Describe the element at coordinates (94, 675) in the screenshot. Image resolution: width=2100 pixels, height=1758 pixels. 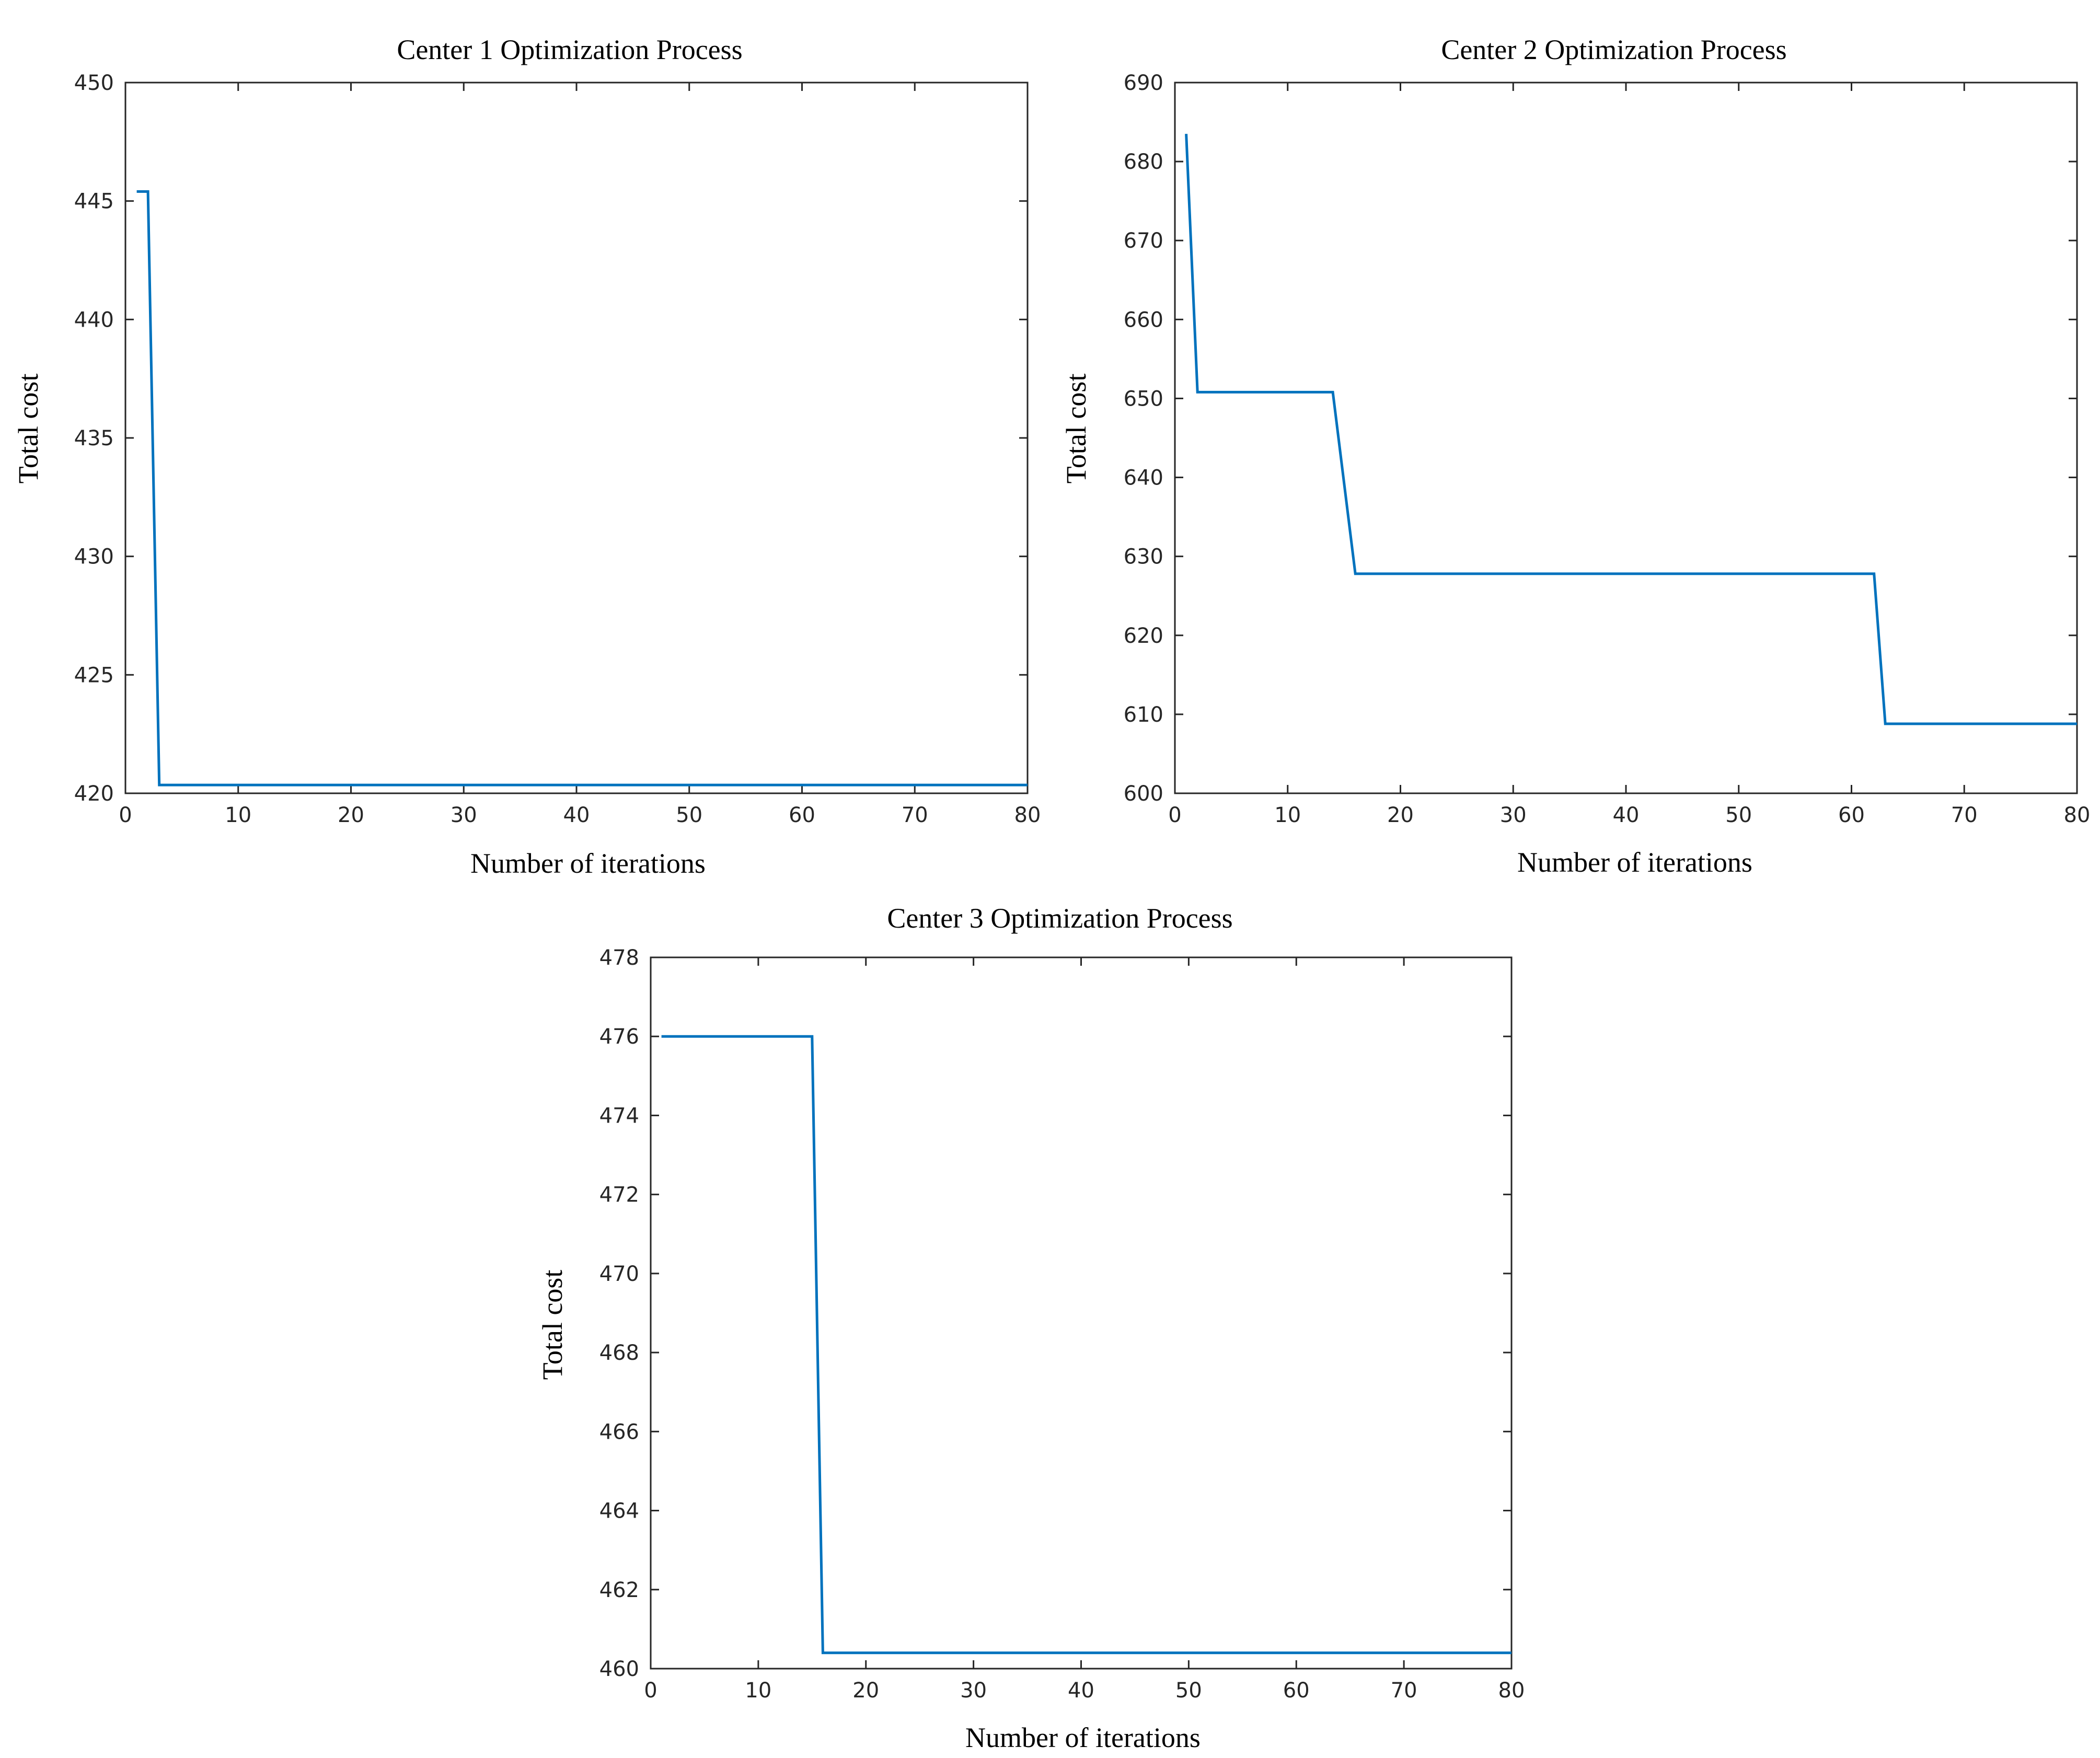
I see `y-tick-label: 425` at that location.